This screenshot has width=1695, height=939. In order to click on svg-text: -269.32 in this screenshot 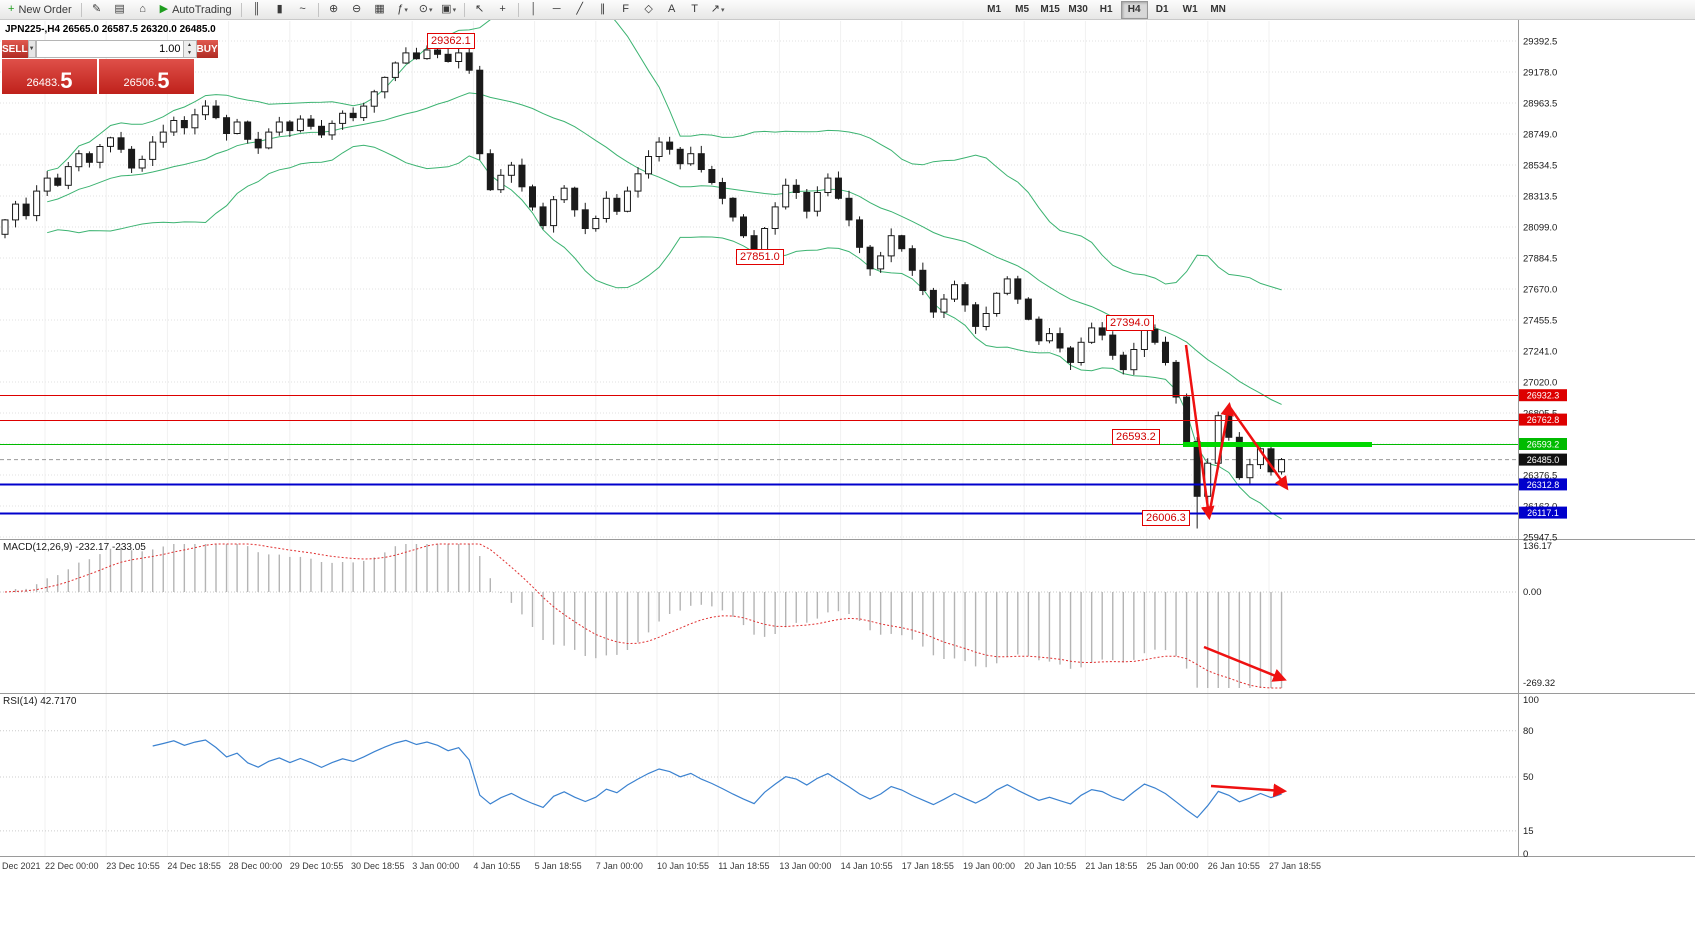, I will do `click(1539, 683)`.